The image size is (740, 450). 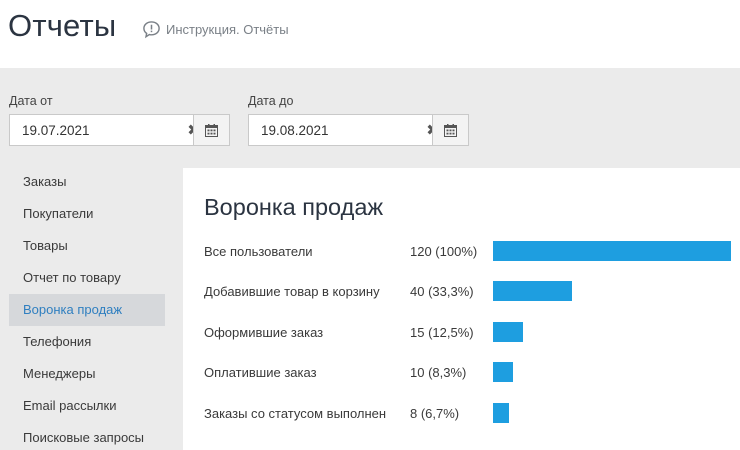 What do you see at coordinates (72, 277) in the screenshot?
I see `sidebar-item-product-report: Отчет по товару` at bounding box center [72, 277].